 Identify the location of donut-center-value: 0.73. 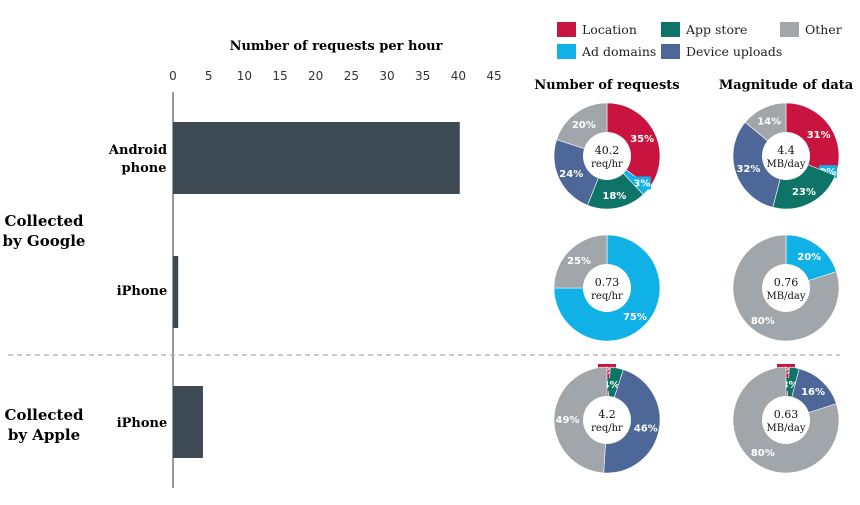
(607, 282).